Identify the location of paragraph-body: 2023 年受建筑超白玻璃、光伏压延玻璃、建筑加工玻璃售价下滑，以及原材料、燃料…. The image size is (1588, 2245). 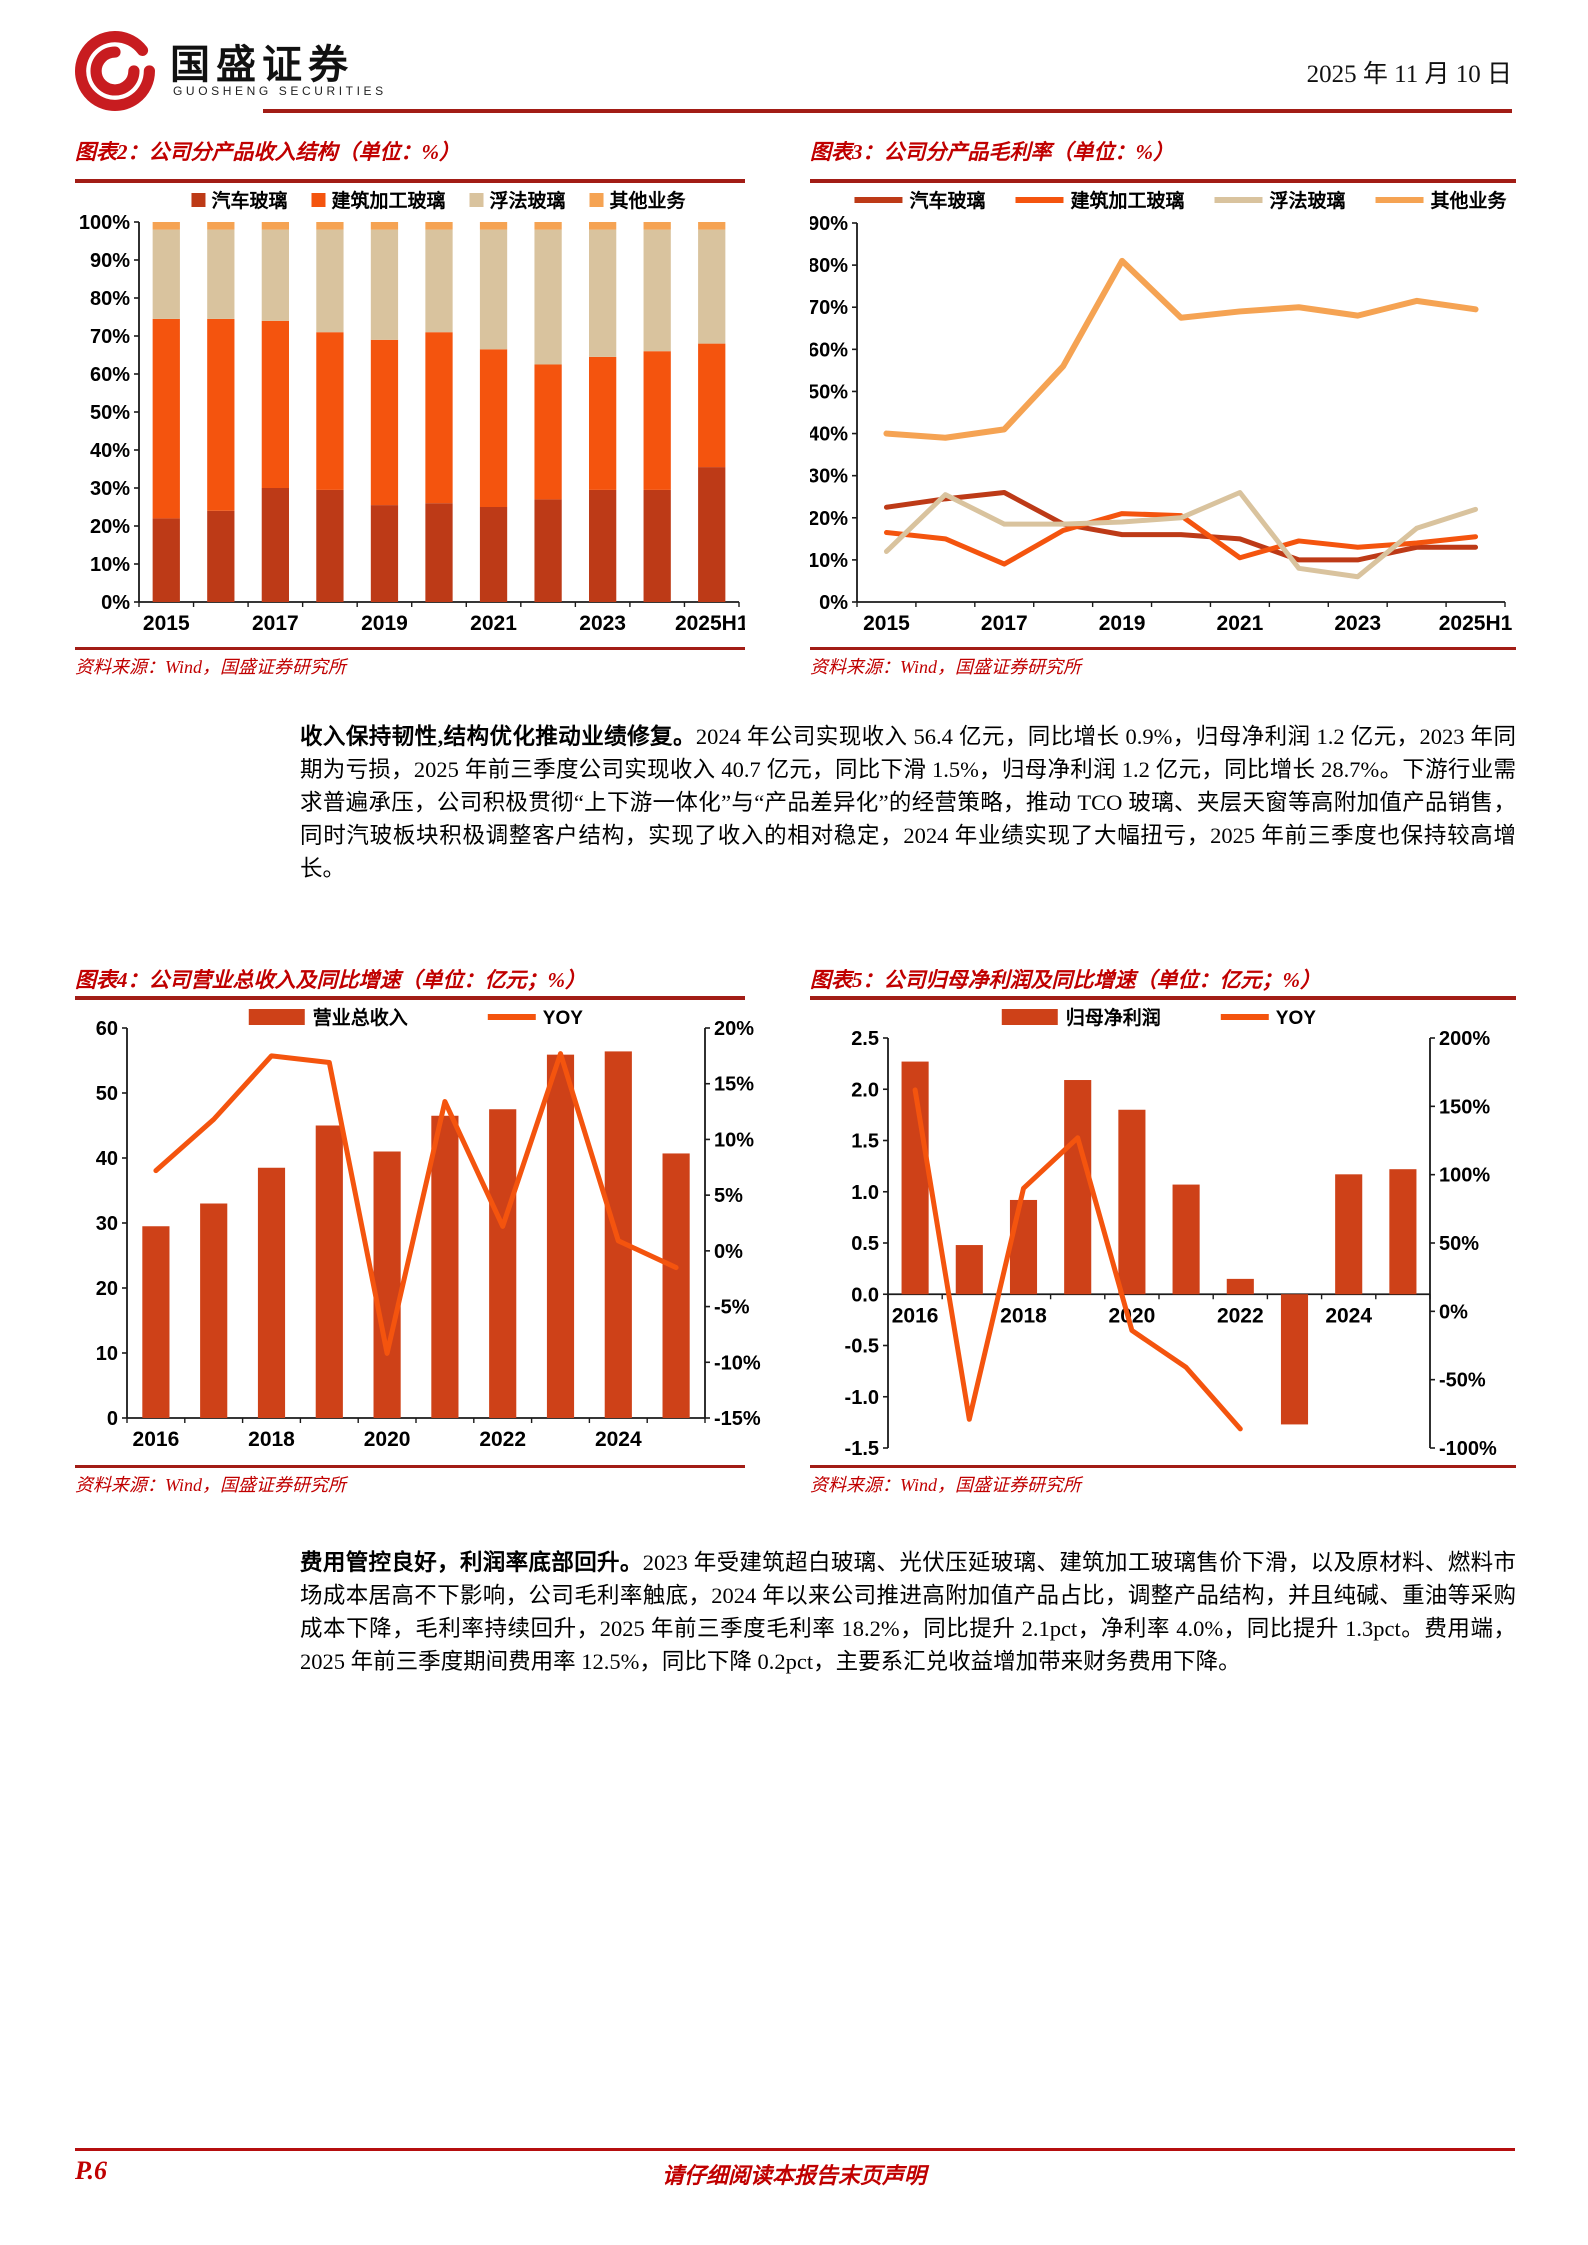
(908, 1612).